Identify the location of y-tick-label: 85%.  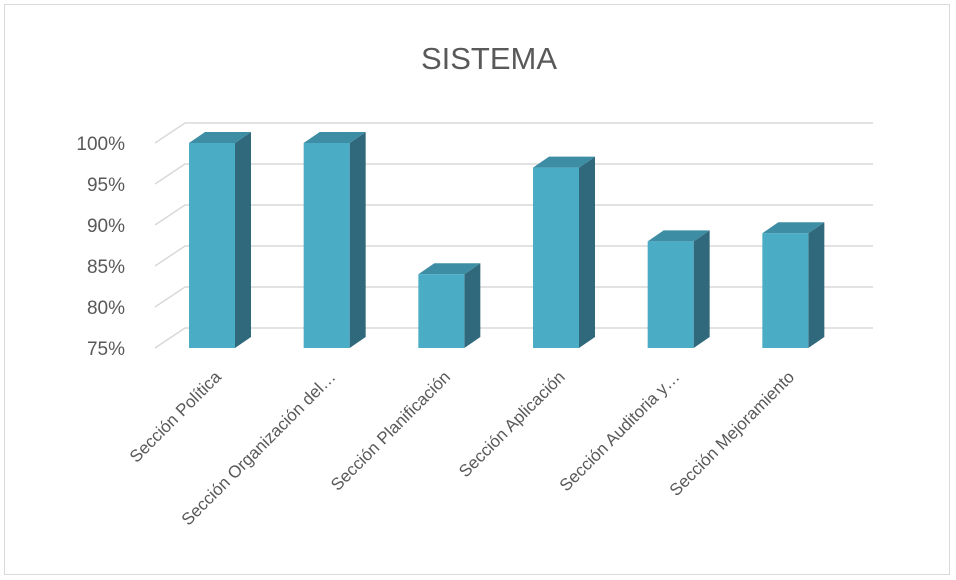
(106, 267).